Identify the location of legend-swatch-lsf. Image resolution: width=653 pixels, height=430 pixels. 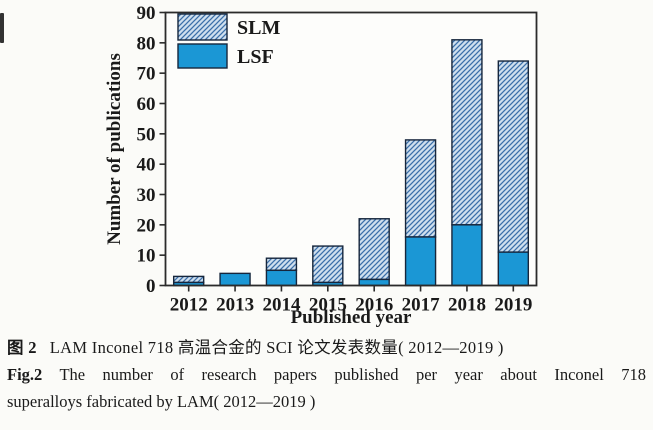
(202, 56).